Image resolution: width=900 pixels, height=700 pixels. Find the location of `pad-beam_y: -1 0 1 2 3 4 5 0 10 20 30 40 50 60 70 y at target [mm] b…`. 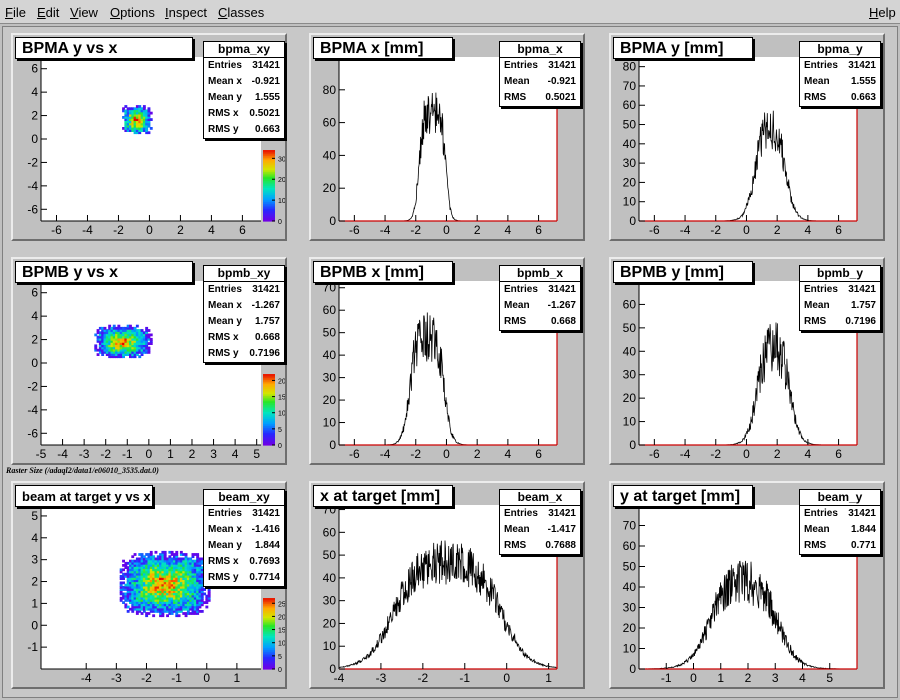

pad-beam_y: -1 0 1 2 3 4 5 0 10 20 30 40 50 60 70 y at target [mm] b… is located at coordinates (747, 585).